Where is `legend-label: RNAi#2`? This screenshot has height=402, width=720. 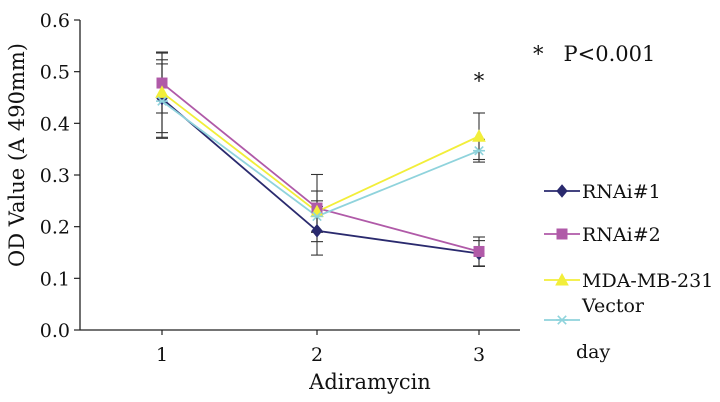
legend-label: RNAi#2 is located at coordinates (621, 235).